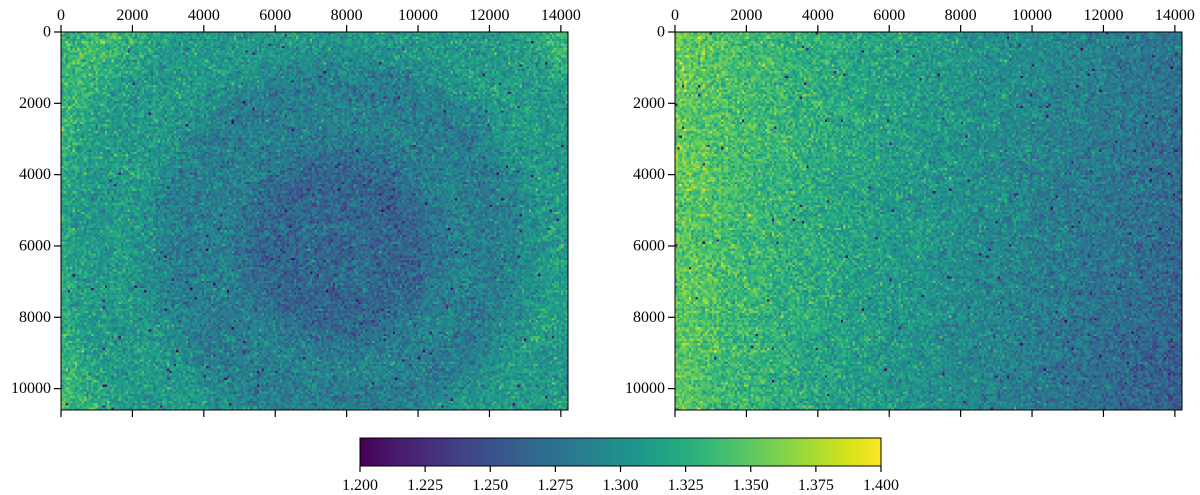 This screenshot has width=1200, height=495. What do you see at coordinates (650, 210) in the screenshot?
I see `y-axis-right: 0 2000 4000 6000 8000 10000` at bounding box center [650, 210].